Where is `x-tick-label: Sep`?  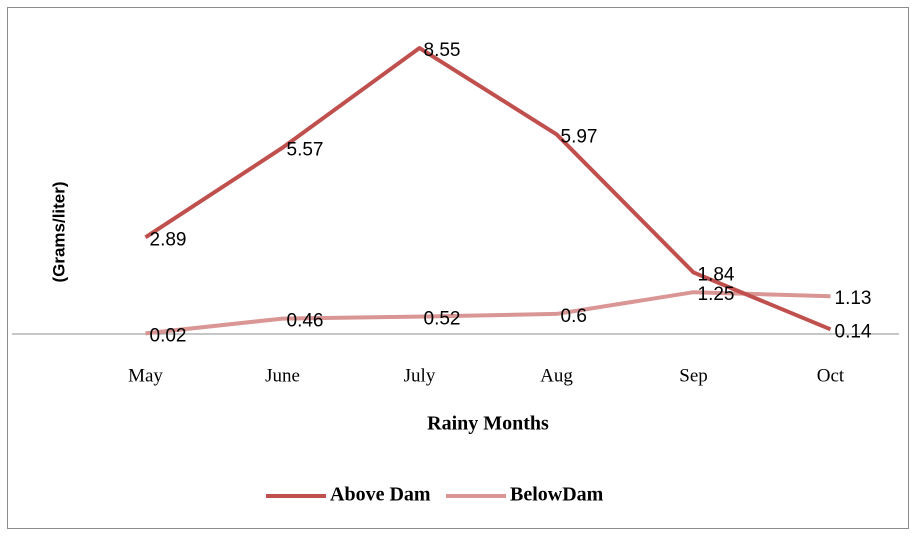 x-tick-label: Sep is located at coordinates (693, 375).